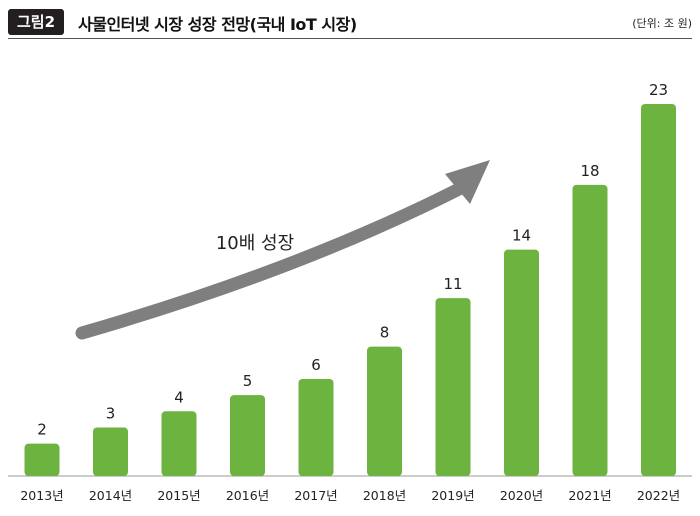  Describe the element at coordinates (42, 430) in the screenshot. I see `data-label: 2` at that location.